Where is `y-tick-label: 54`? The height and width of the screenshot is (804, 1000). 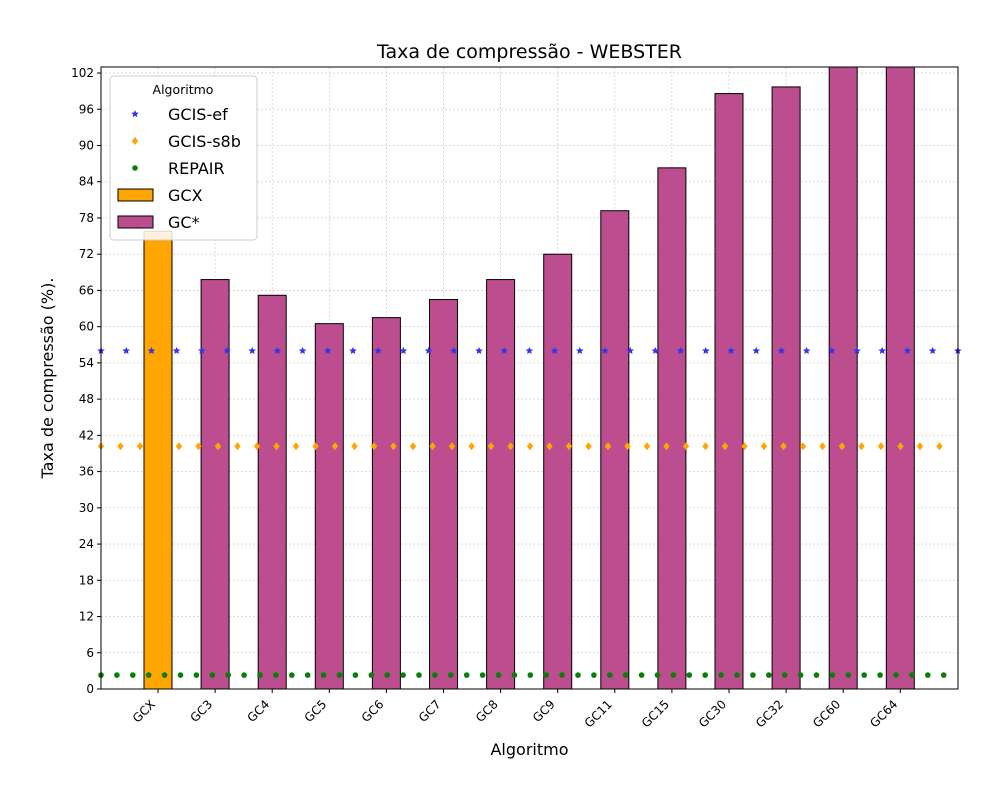 y-tick-label: 54 is located at coordinates (86, 363).